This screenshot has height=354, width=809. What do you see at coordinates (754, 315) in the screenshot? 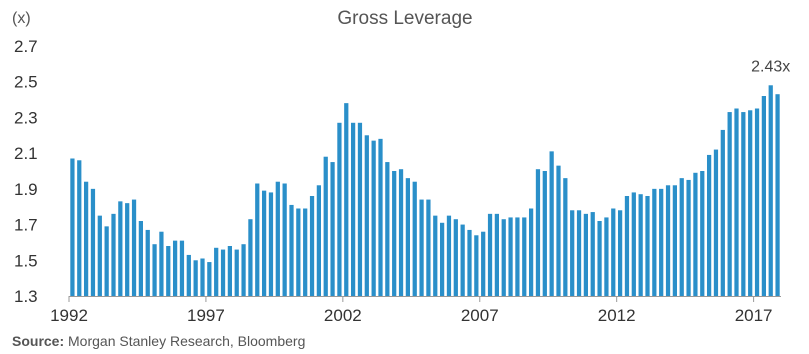
I see `x-tick-label: 2017` at bounding box center [754, 315].